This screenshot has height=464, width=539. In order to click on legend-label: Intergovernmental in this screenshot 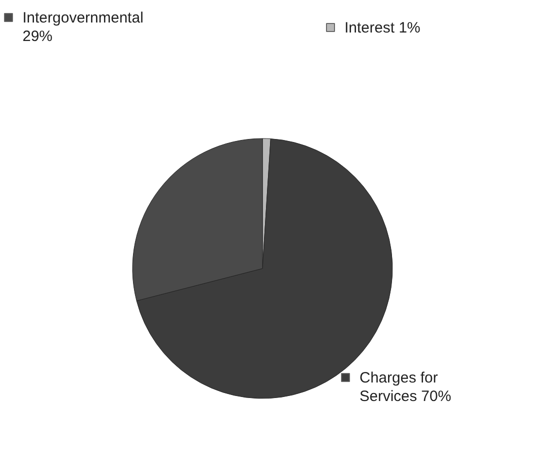, I will do `click(83, 18)`.